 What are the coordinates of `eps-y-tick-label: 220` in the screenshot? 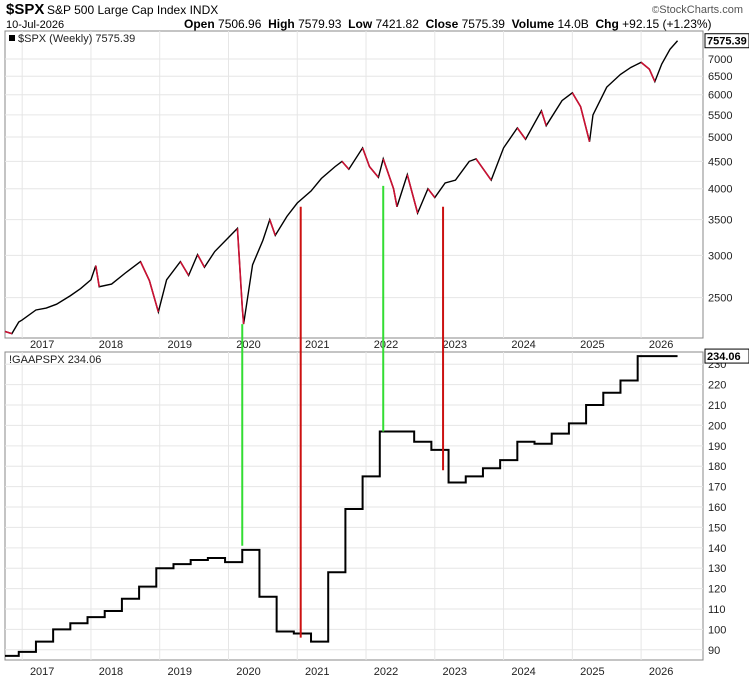 It's located at (717, 386).